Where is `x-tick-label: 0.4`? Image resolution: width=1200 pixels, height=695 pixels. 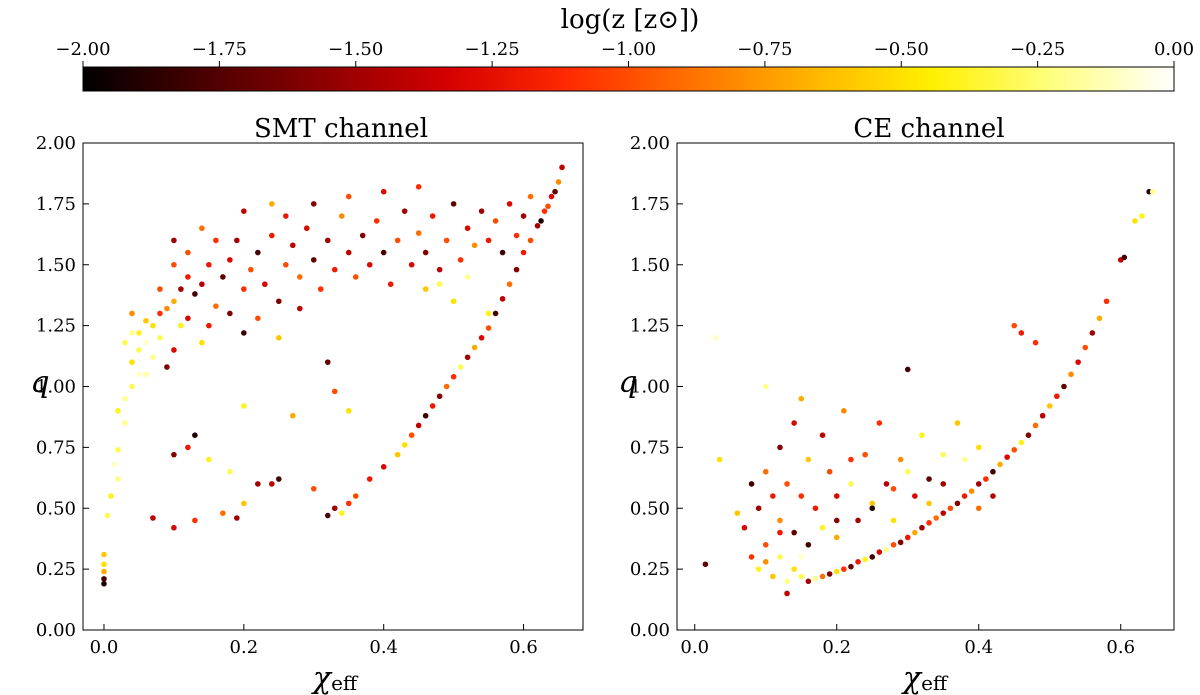 x-tick-label: 0.4 is located at coordinates (383, 647).